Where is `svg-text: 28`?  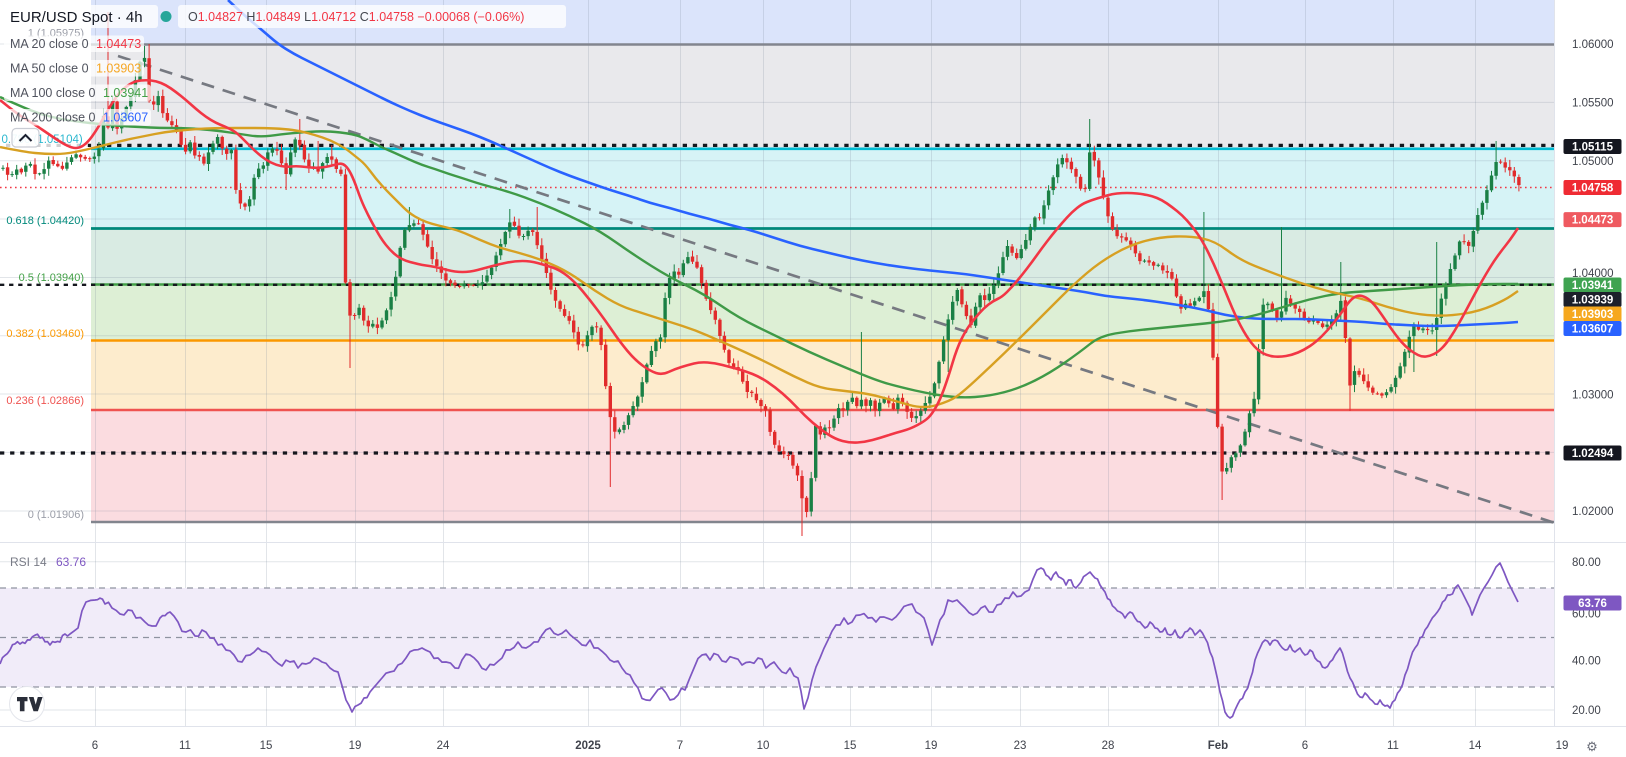 svg-text: 28 is located at coordinates (1108, 746).